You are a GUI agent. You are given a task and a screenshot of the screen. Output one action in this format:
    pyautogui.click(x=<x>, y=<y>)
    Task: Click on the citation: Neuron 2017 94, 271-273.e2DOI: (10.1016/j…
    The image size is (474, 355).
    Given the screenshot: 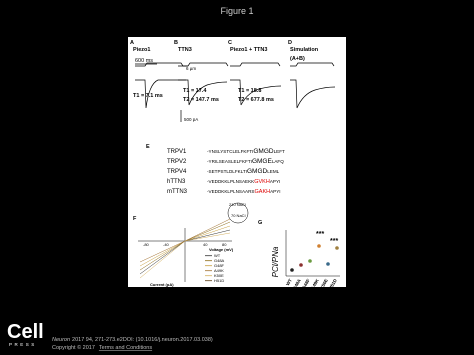 What is the action you would take?
    pyautogui.click(x=132, y=340)
    